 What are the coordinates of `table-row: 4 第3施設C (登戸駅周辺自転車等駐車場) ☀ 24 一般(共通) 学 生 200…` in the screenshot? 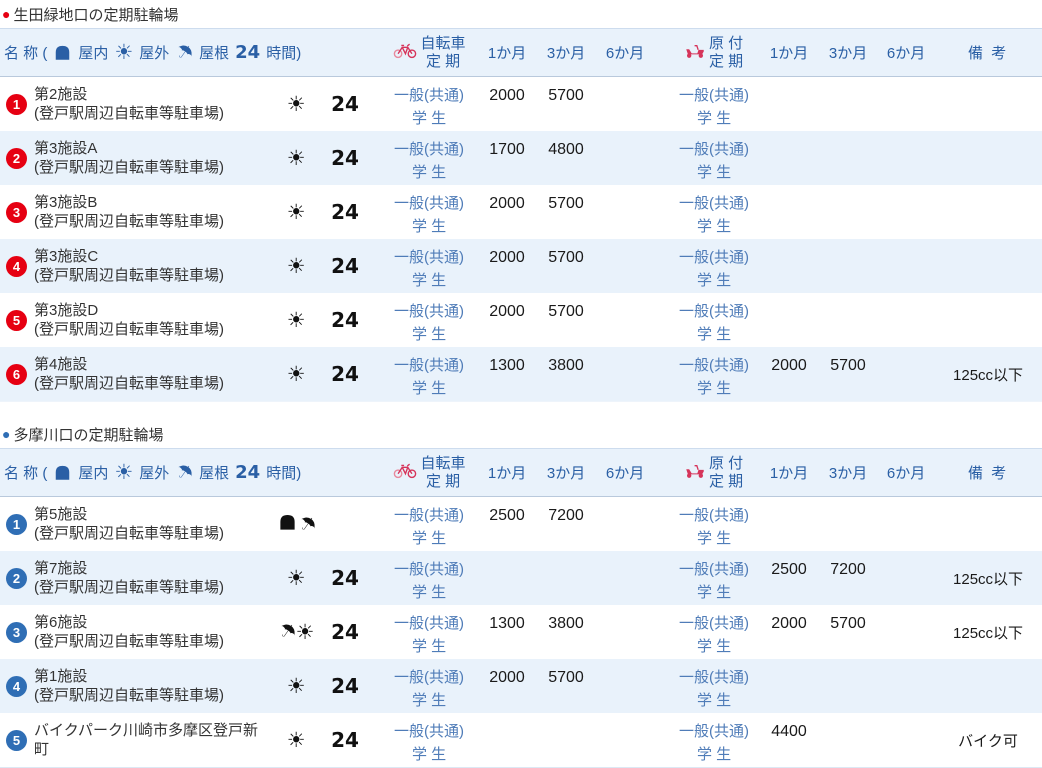 It's located at (521, 266).